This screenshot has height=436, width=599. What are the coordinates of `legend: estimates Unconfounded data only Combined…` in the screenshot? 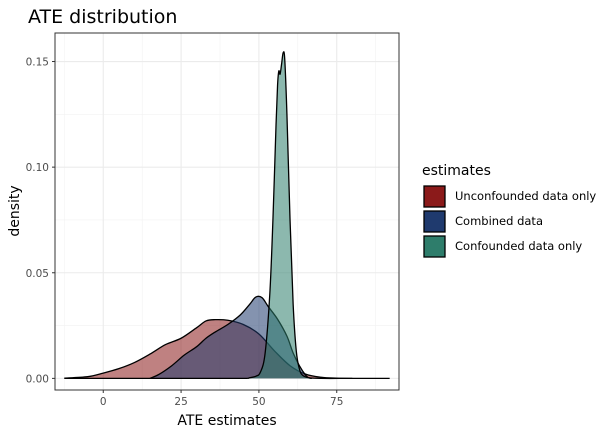 It's located at (509, 210).